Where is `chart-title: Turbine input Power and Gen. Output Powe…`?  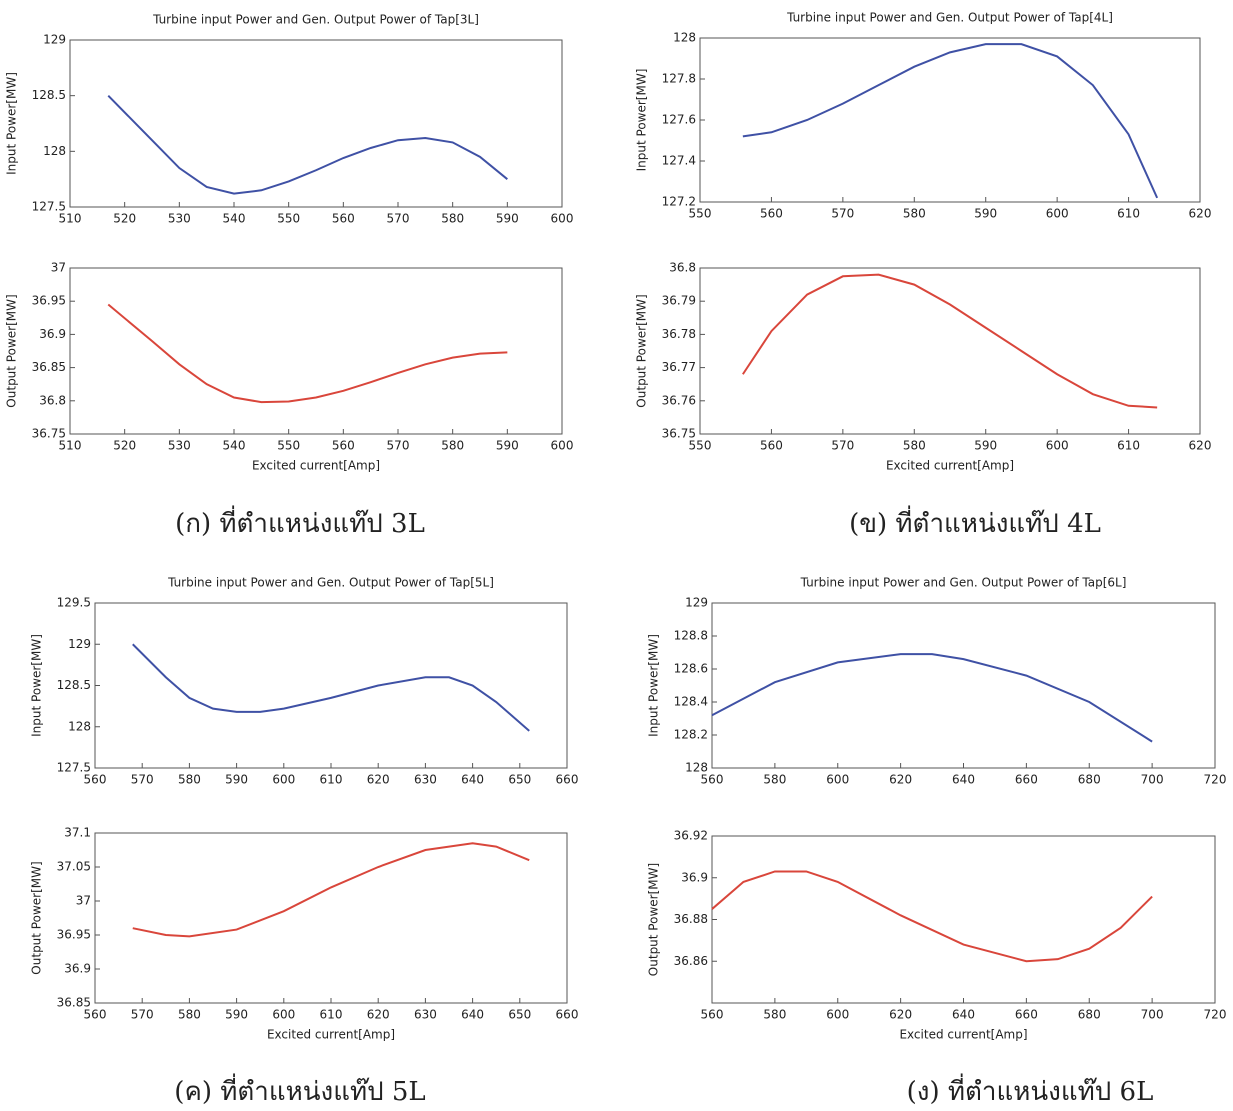 chart-title: Turbine input Power and Gen. Output Powe… is located at coordinates (963, 583).